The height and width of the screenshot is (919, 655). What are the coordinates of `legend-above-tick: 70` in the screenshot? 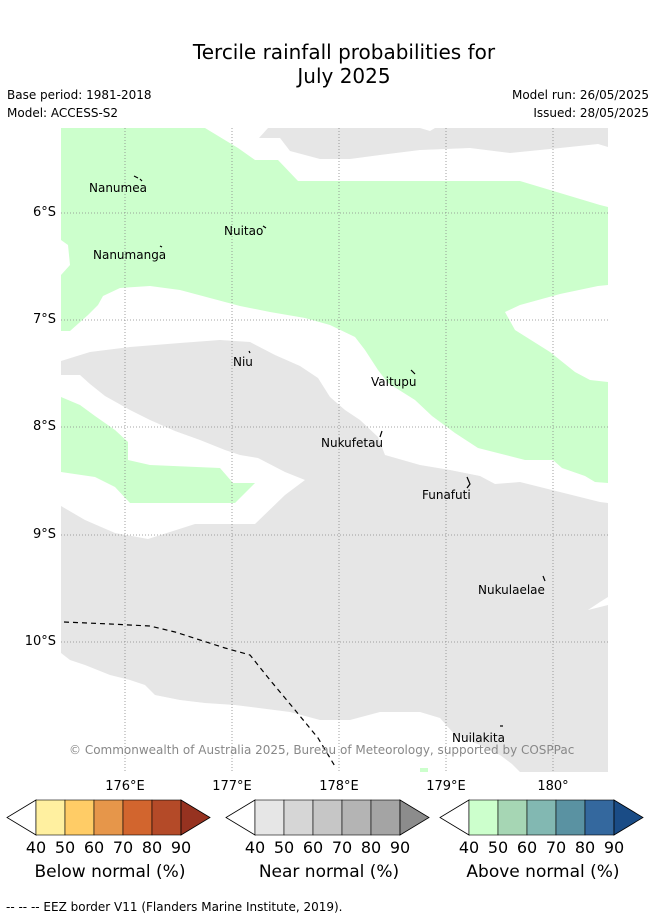 It's located at (556, 847).